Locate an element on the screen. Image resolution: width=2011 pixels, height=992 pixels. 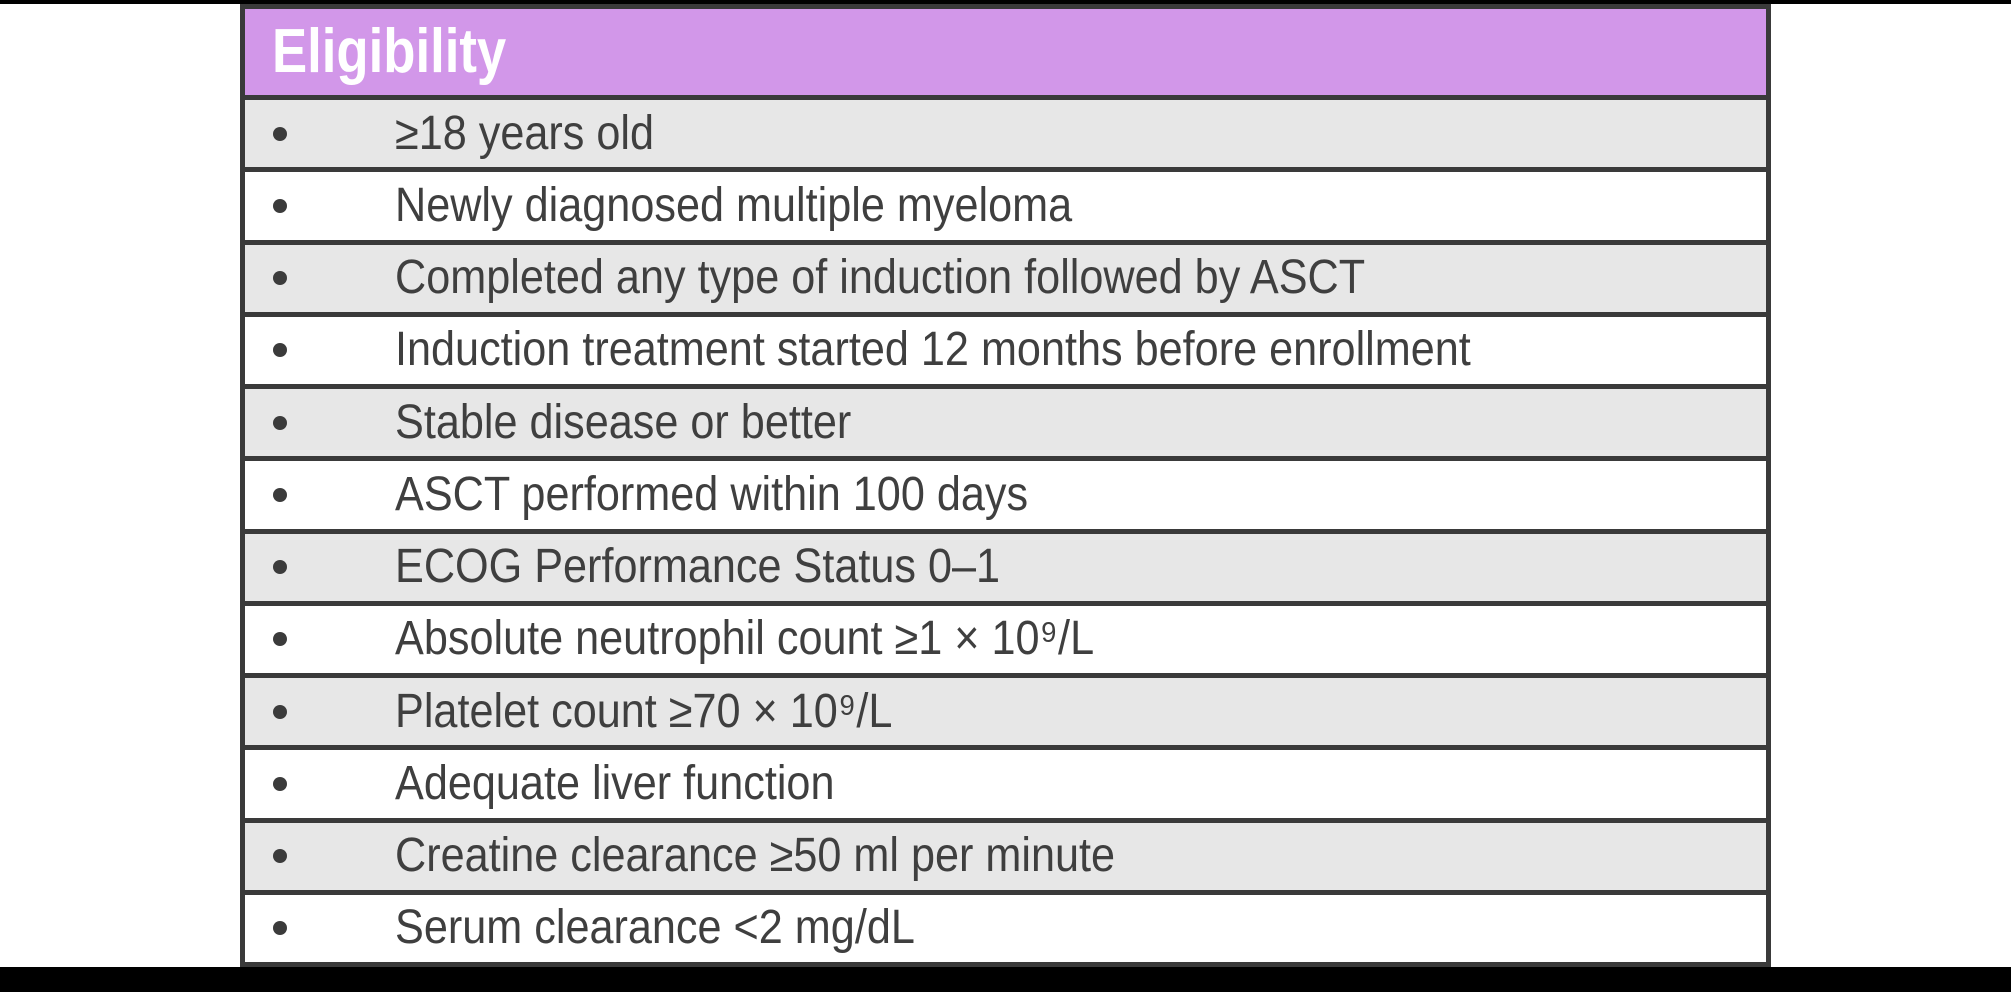
bottom-border-bar is located at coordinates (1005, 979).